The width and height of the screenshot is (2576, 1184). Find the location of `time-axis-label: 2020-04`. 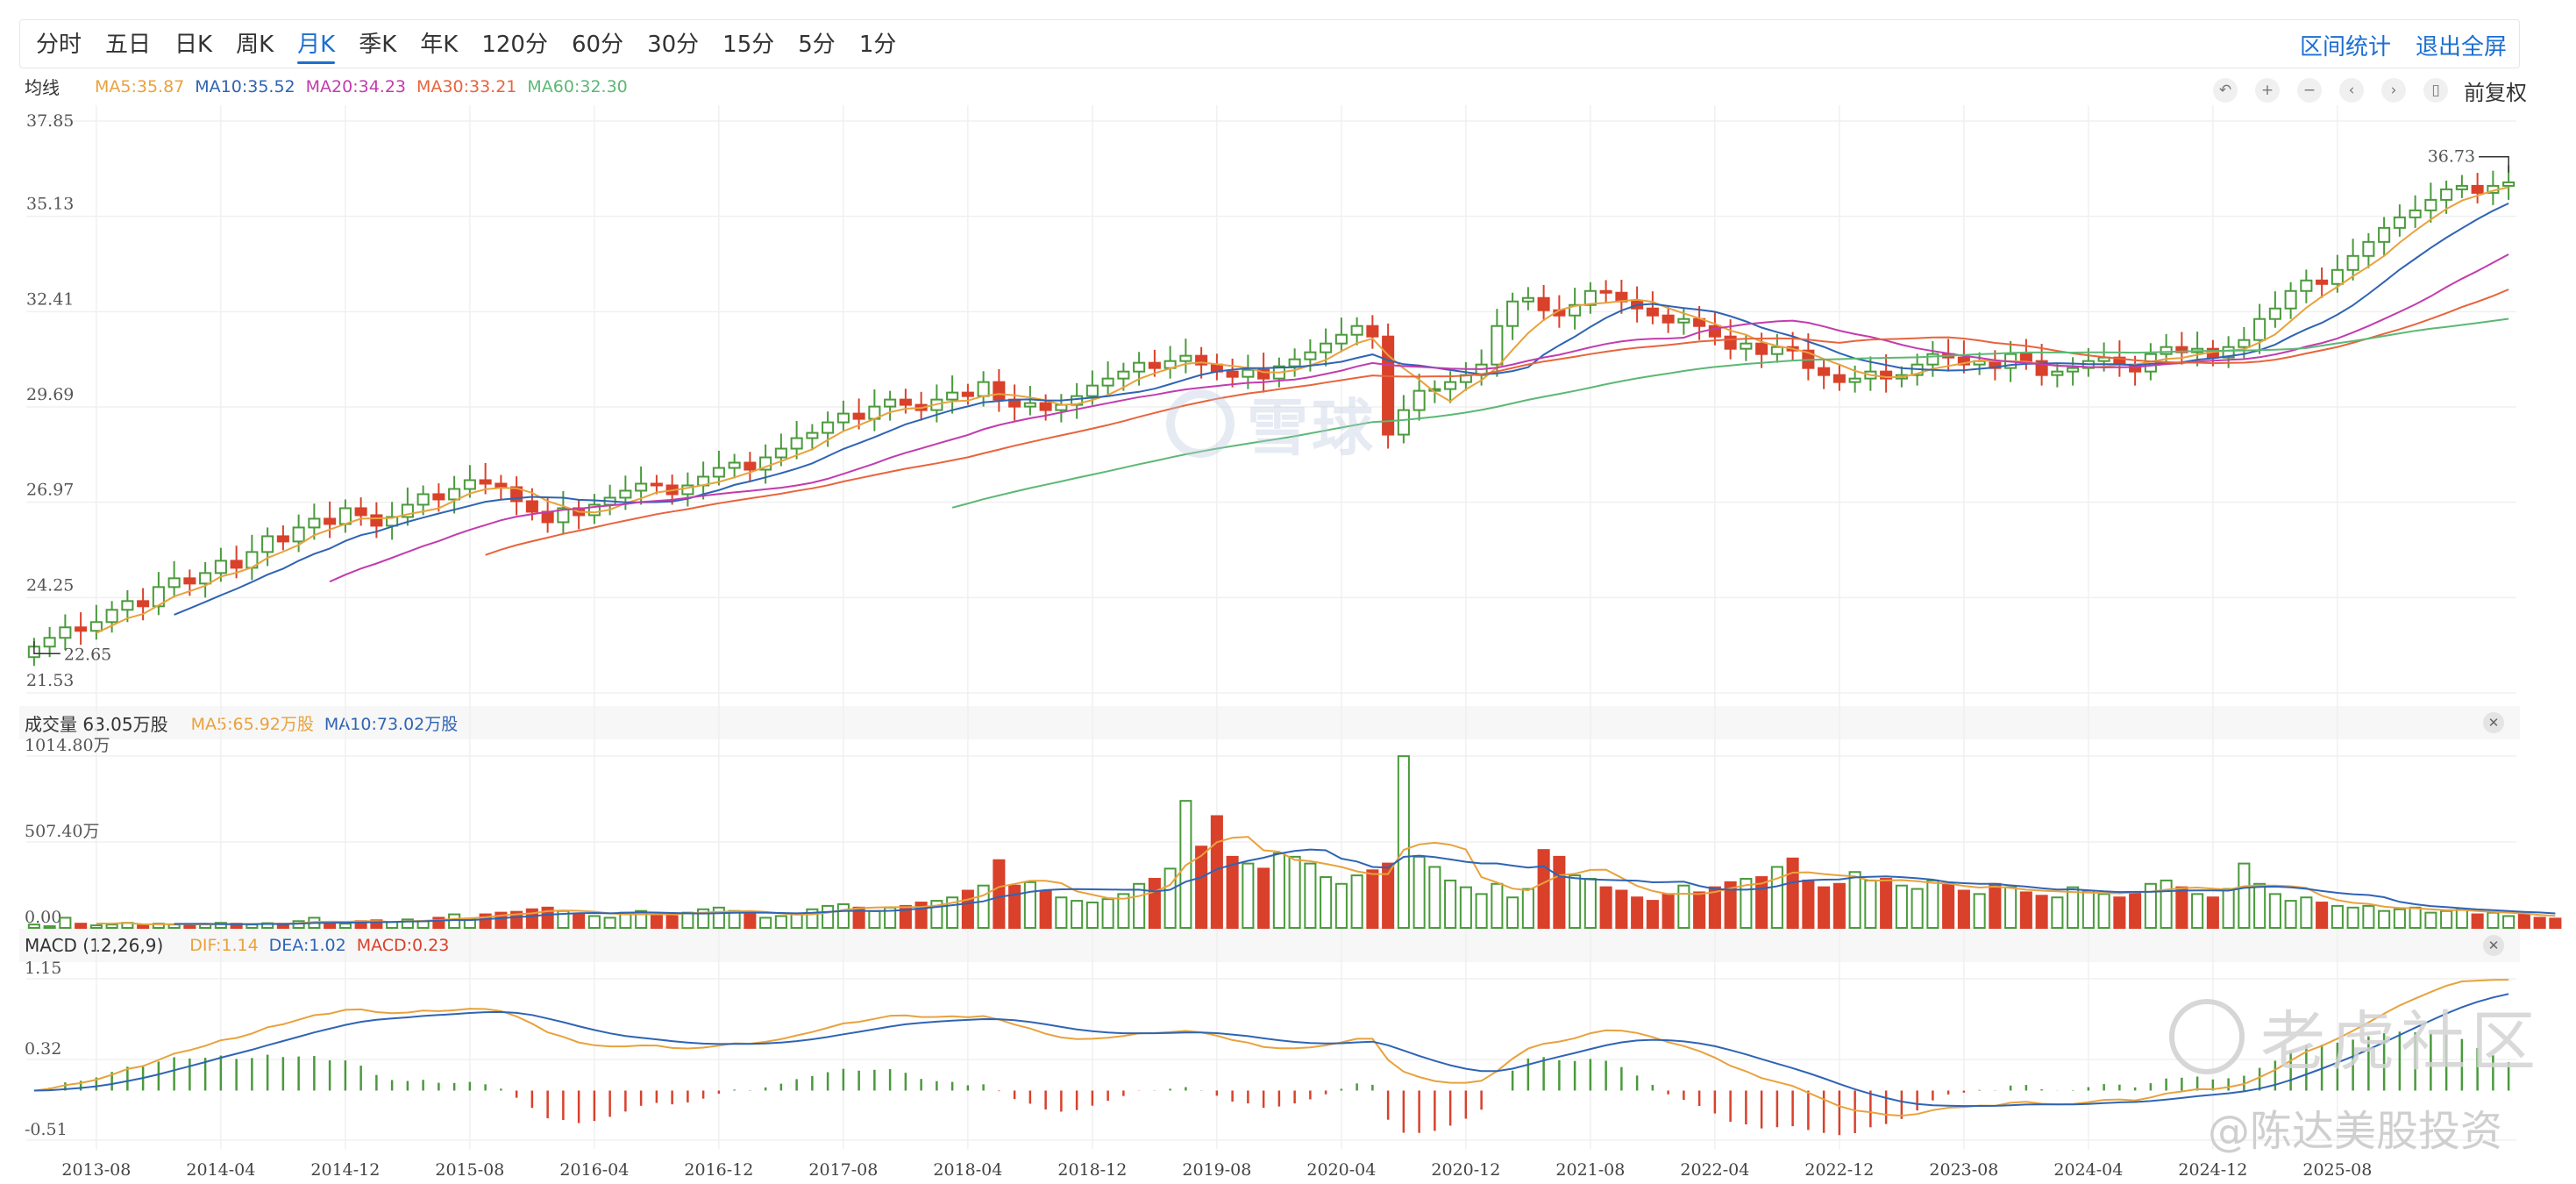

time-axis-label: 2020-04 is located at coordinates (1341, 1170).